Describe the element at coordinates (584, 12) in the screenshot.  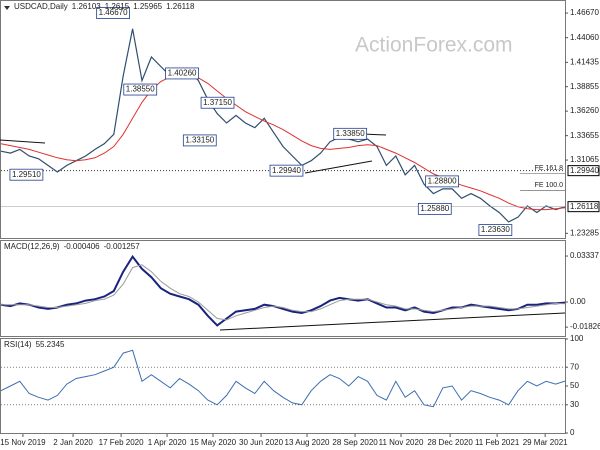
I see `y-tick-label: 1.46670` at that location.